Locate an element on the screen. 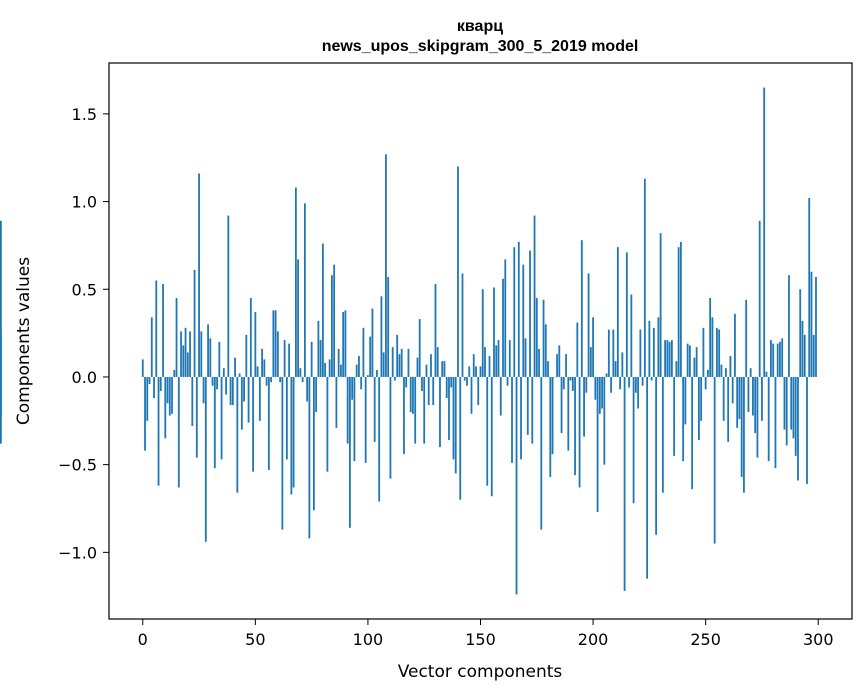 The image size is (867, 696). x-tick-label: 200 is located at coordinates (593, 639).